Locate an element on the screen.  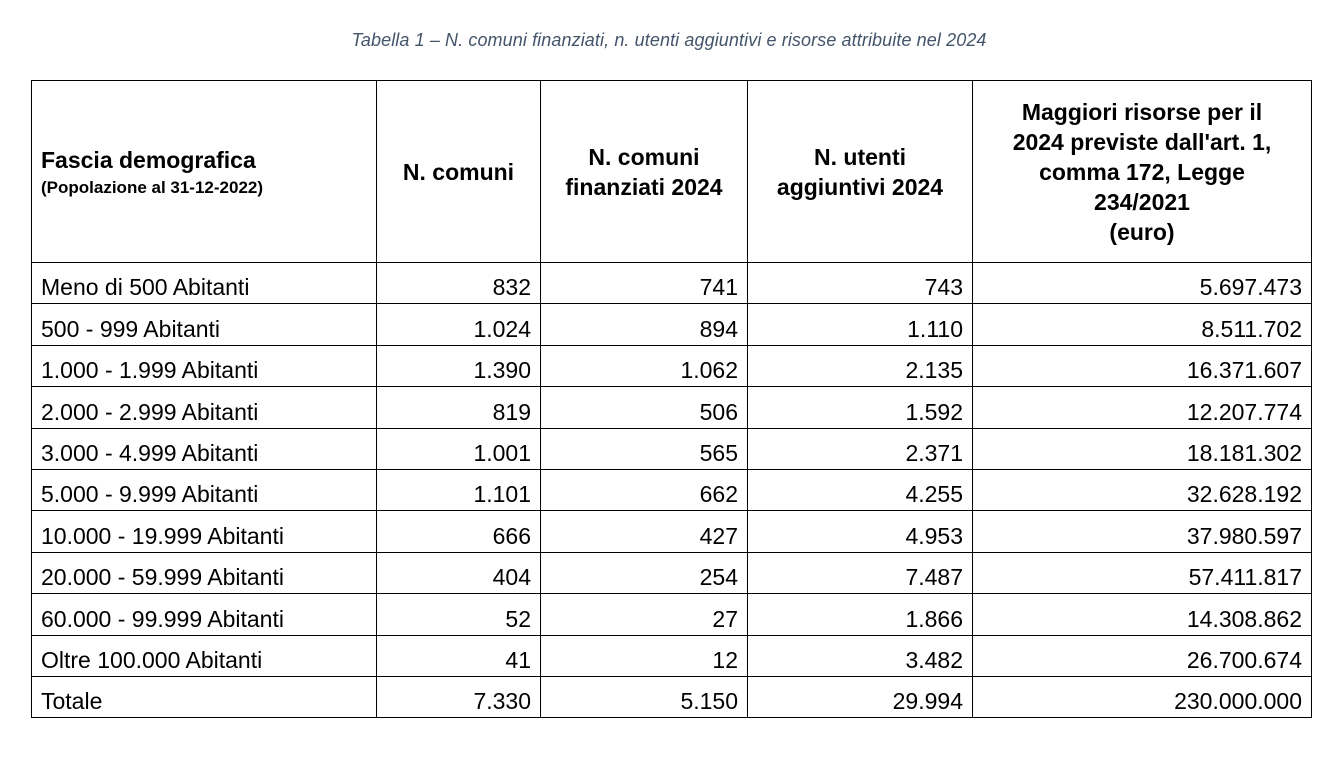
header-n-comuni-finanziati-line2: finanziati 2024 is located at coordinates (644, 186).